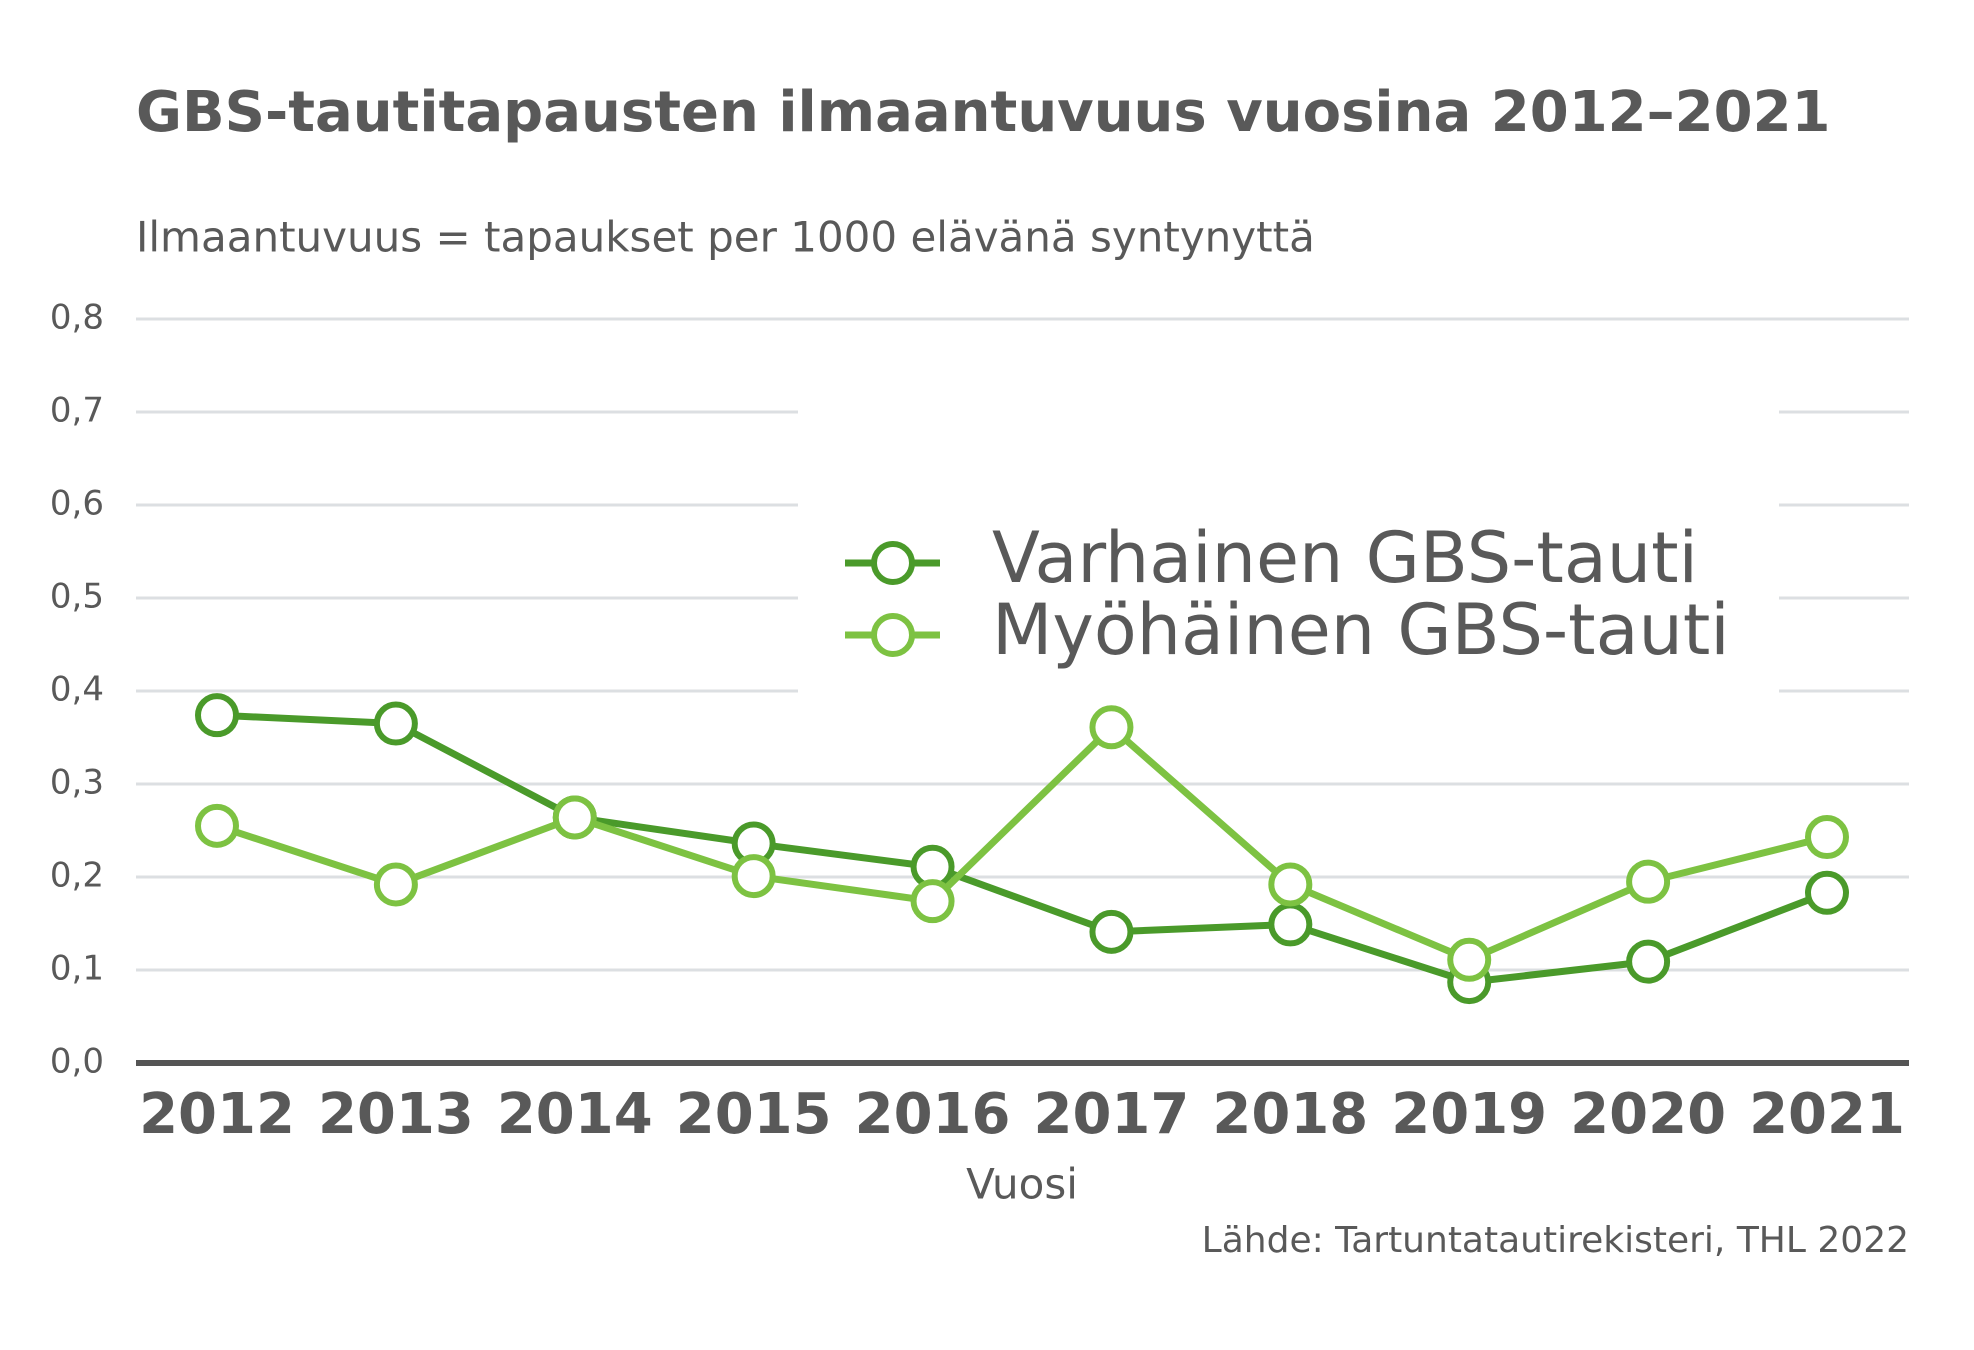 This screenshot has width=1974, height=1350. What do you see at coordinates (933, 1114) in the screenshot?
I see `x-tick-label: 2016` at bounding box center [933, 1114].